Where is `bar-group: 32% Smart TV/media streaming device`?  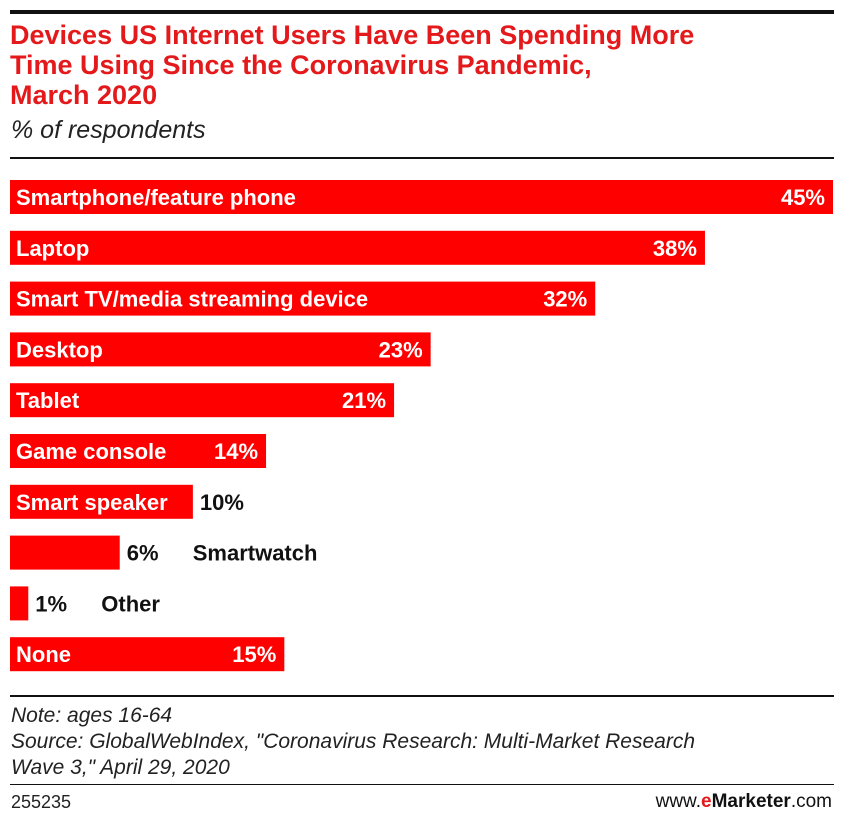
bar-group: 32% Smart TV/media streaming device is located at coordinates (303, 298).